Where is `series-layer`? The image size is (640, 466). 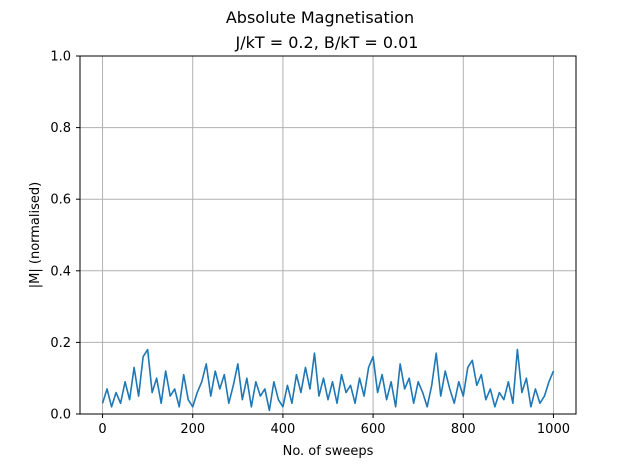
series-layer is located at coordinates (328, 380).